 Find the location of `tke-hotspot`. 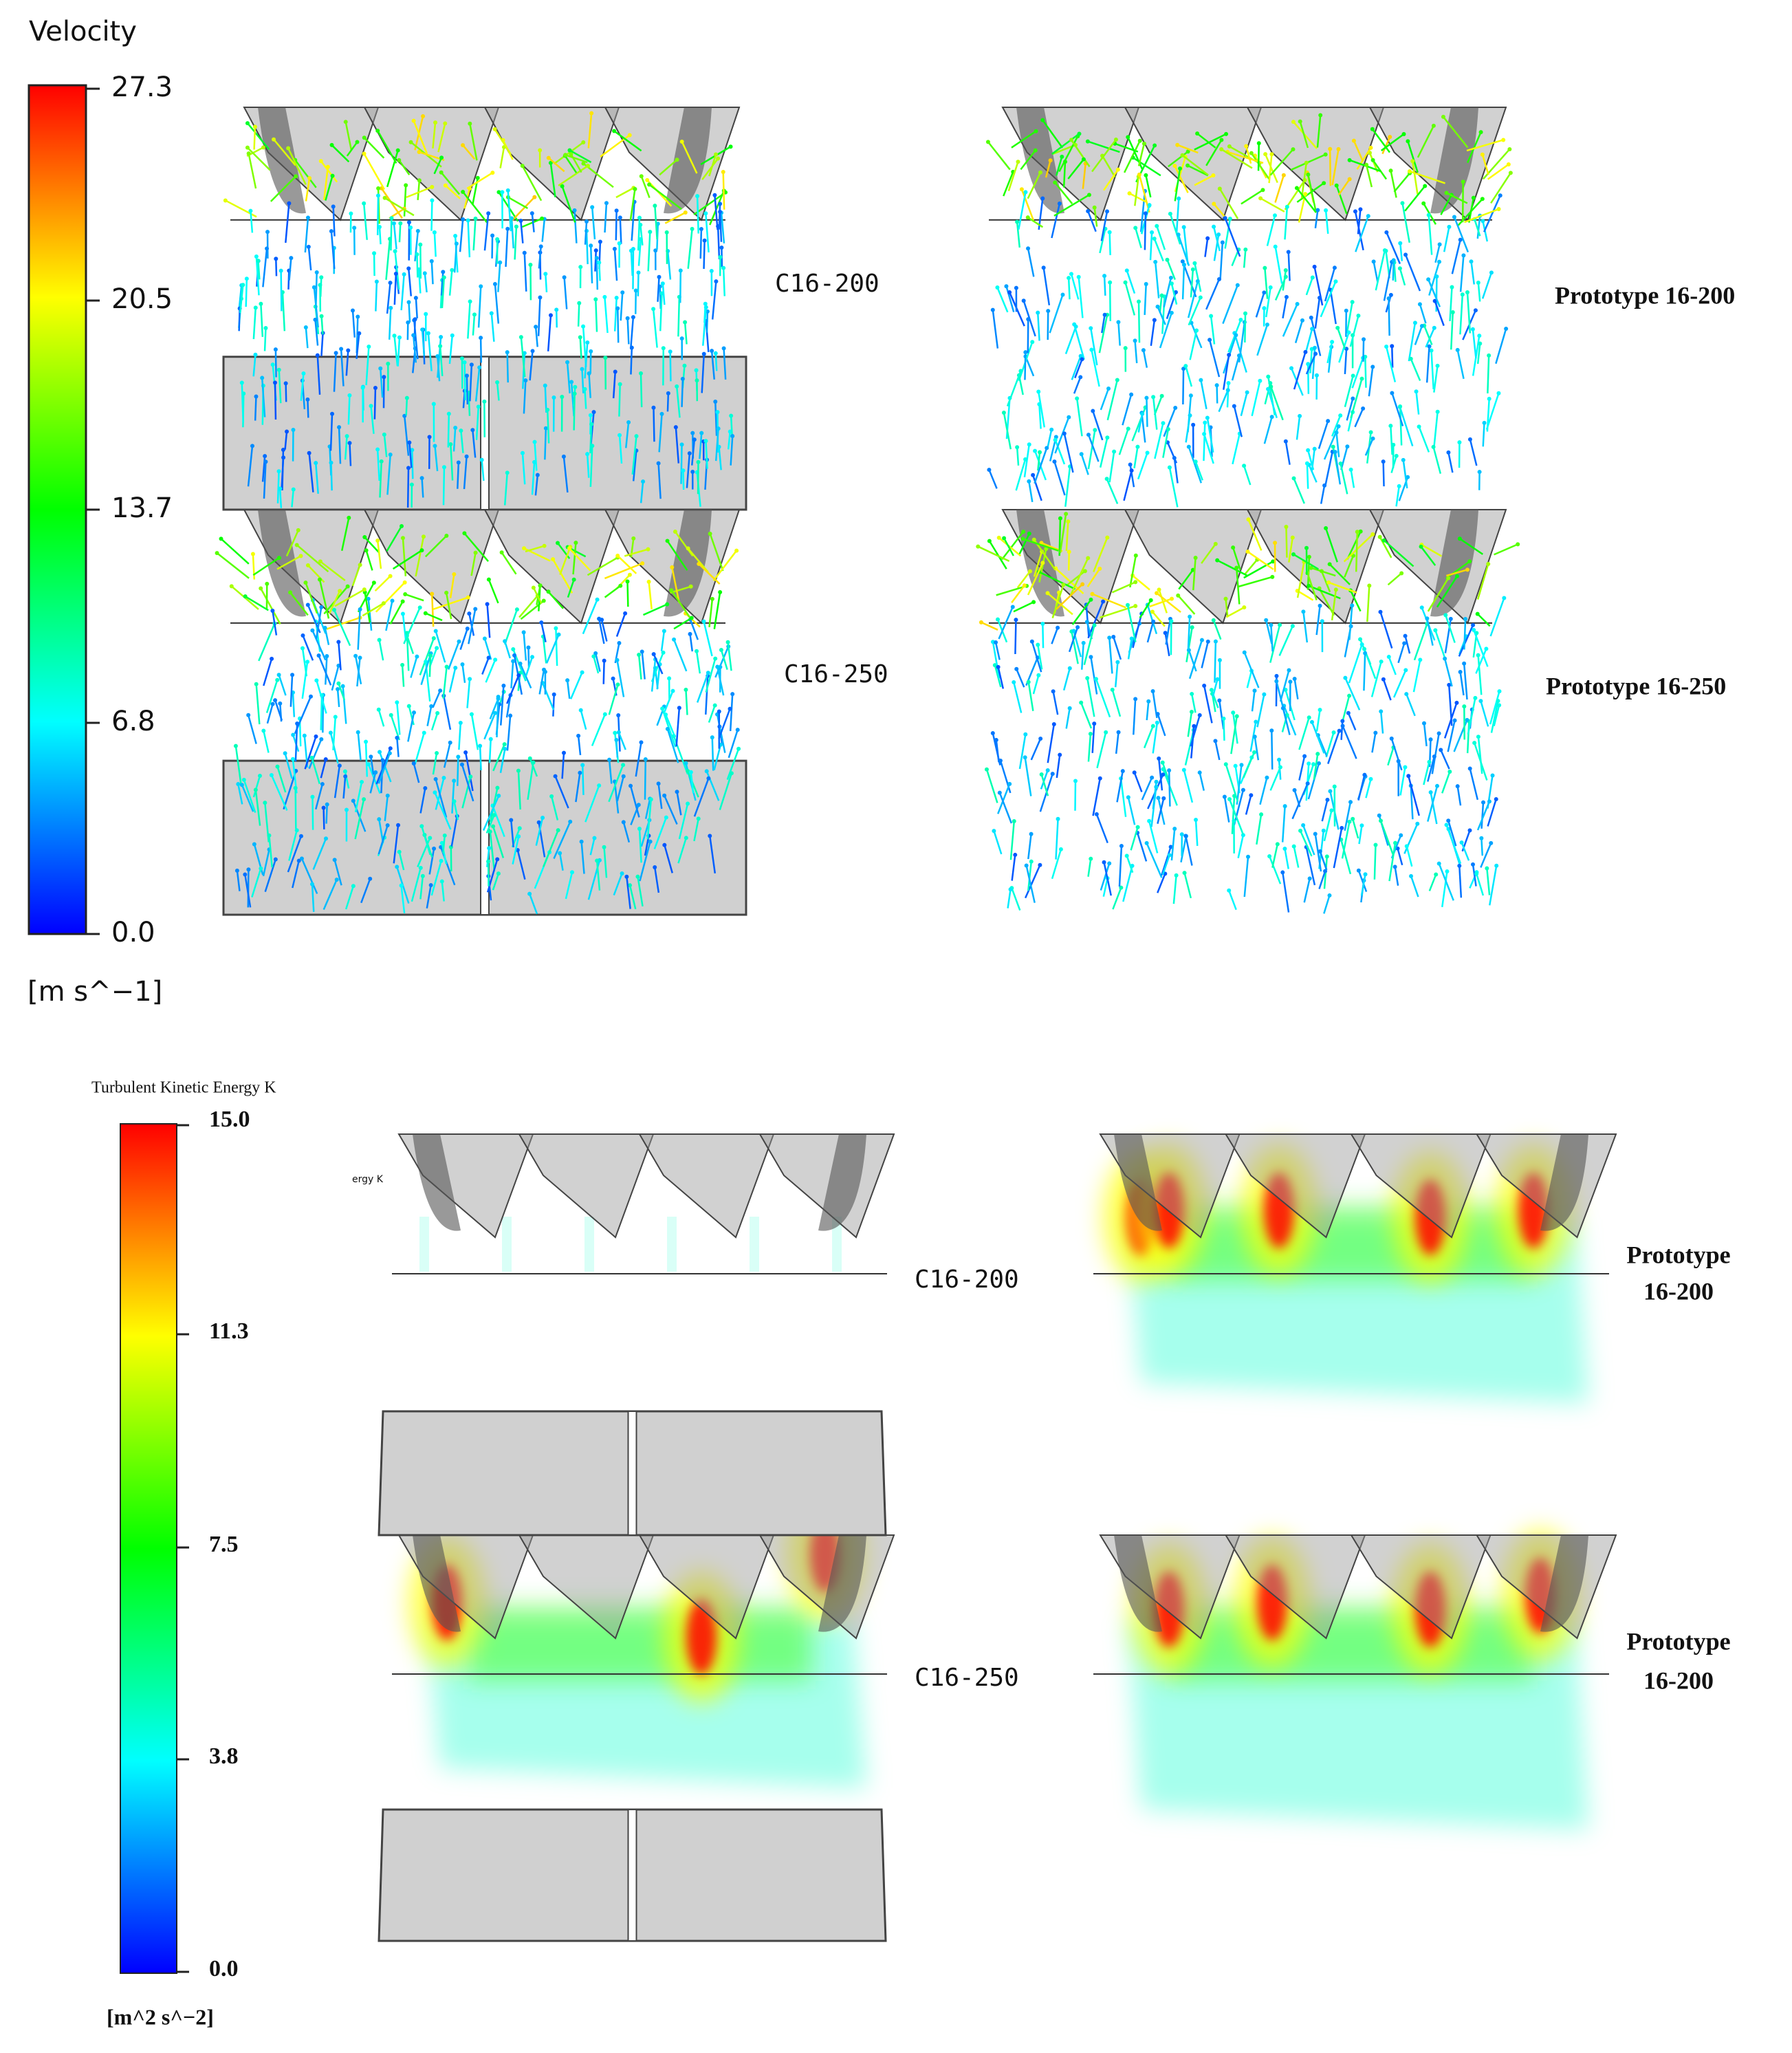

tke-hotspot is located at coordinates (701, 1637).